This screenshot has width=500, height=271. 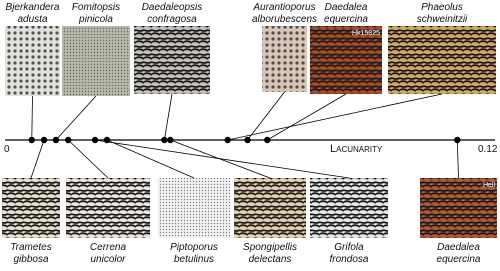 I want to click on genus-label: Trametes, so click(x=31, y=247).